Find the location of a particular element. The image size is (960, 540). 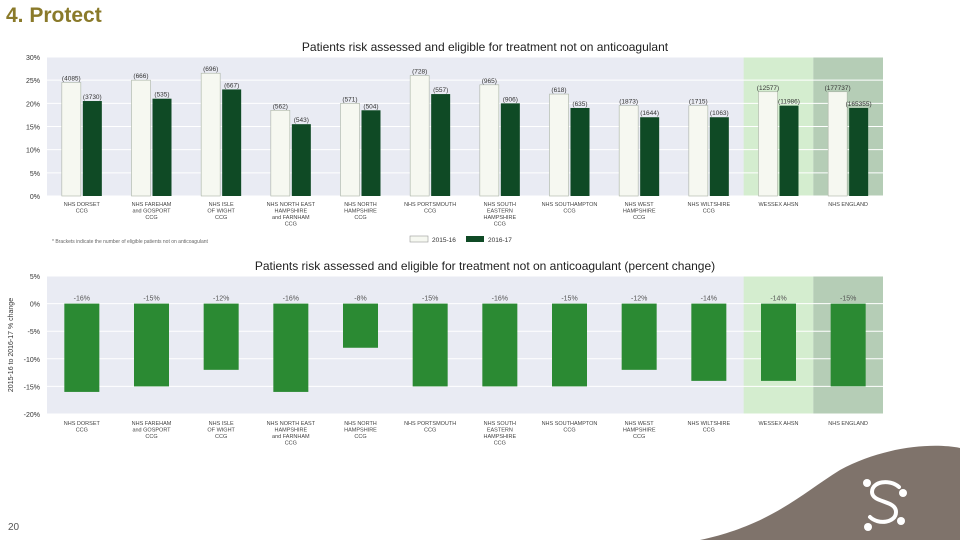

legend-label-2016-17: 2016-17 is located at coordinates (500, 240).